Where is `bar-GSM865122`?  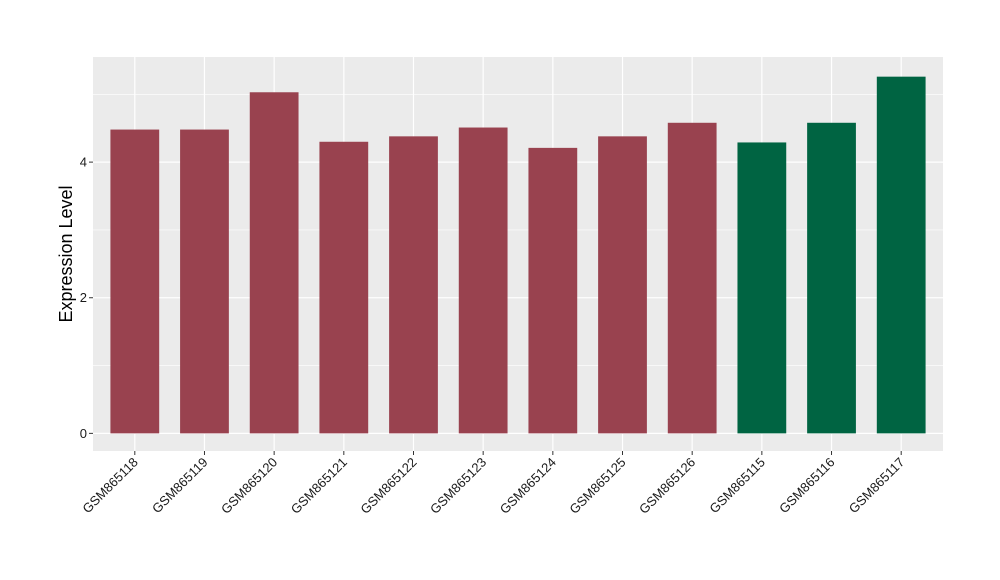 bar-GSM865122 is located at coordinates (413, 285).